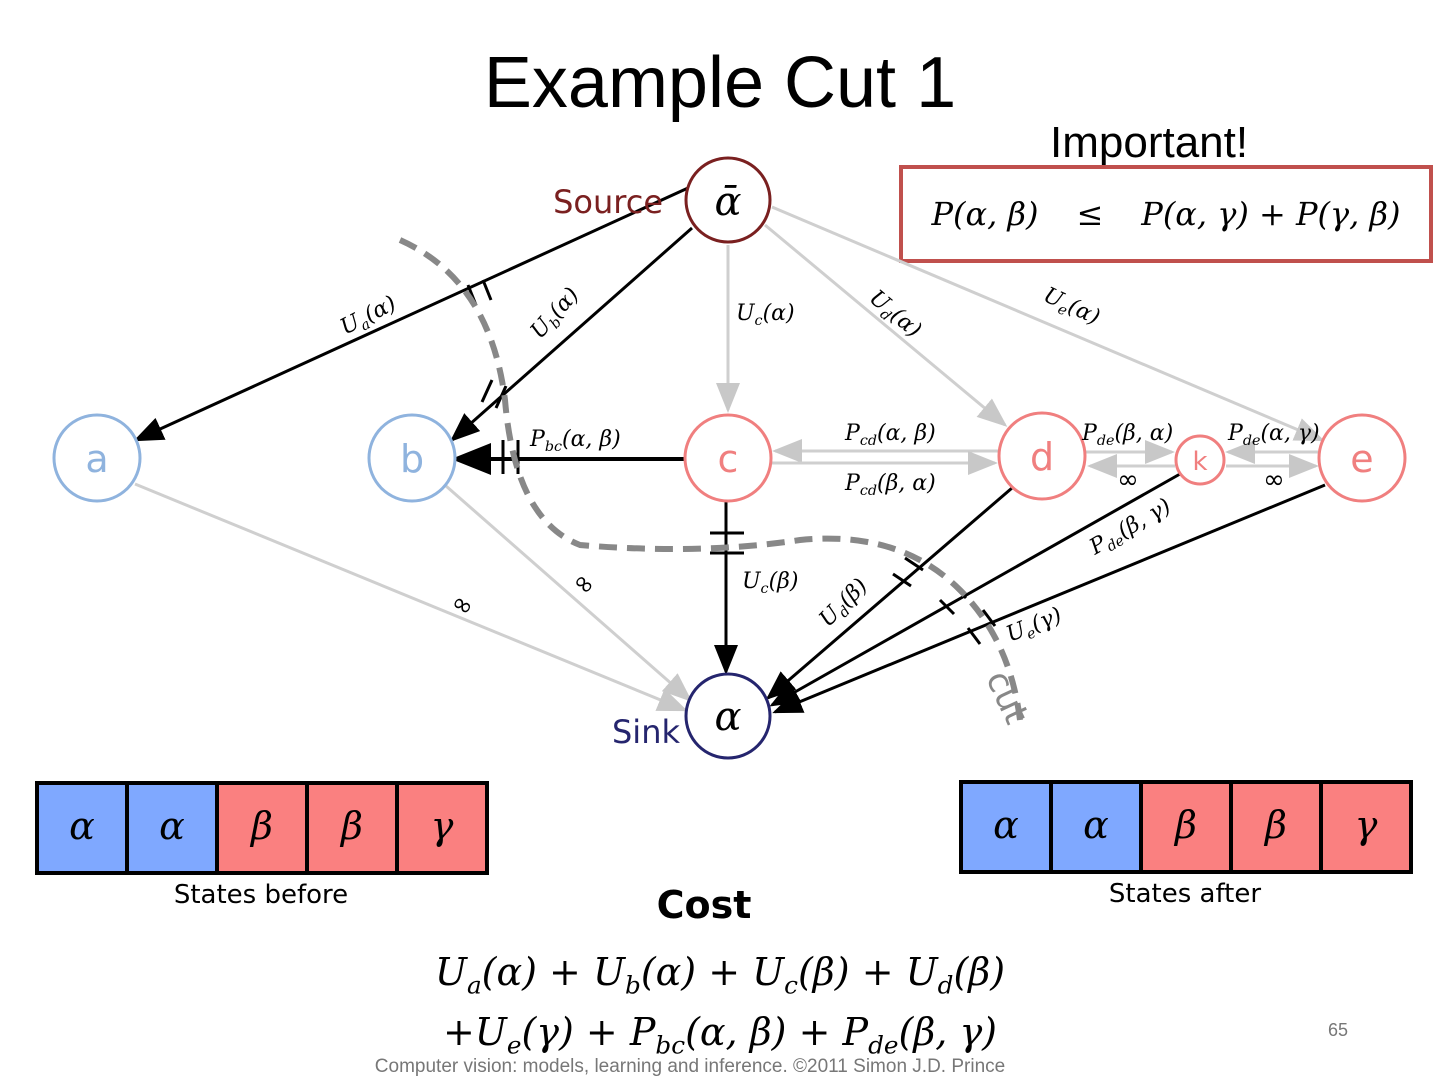 Image resolution: width=1440 pixels, height=1080 pixels. I want to click on cost-title: Cost, so click(704, 905).